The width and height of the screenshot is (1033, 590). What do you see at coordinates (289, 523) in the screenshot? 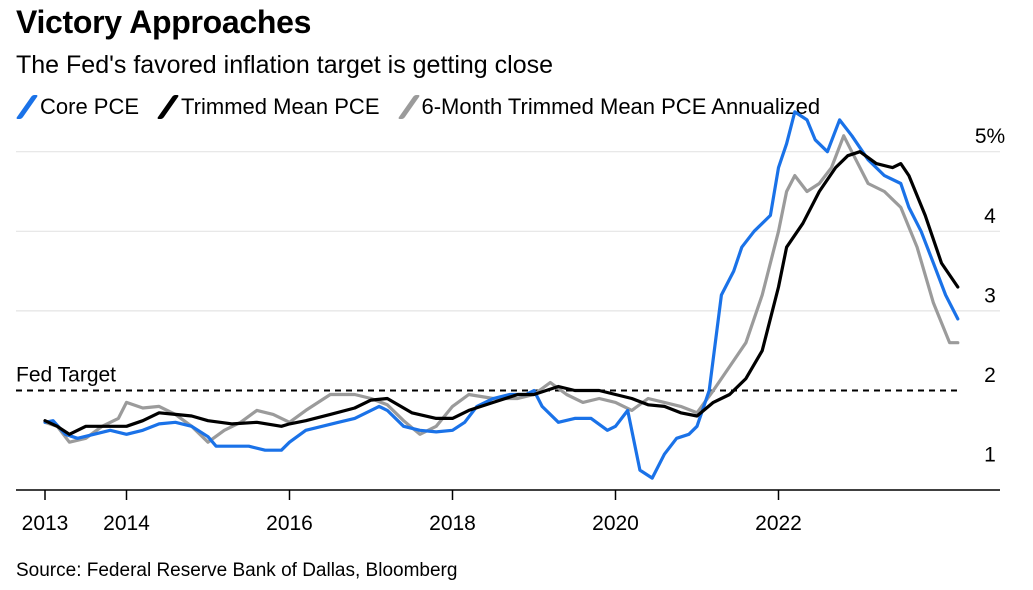
I see `x-tick-label-2016: 2016` at bounding box center [289, 523].